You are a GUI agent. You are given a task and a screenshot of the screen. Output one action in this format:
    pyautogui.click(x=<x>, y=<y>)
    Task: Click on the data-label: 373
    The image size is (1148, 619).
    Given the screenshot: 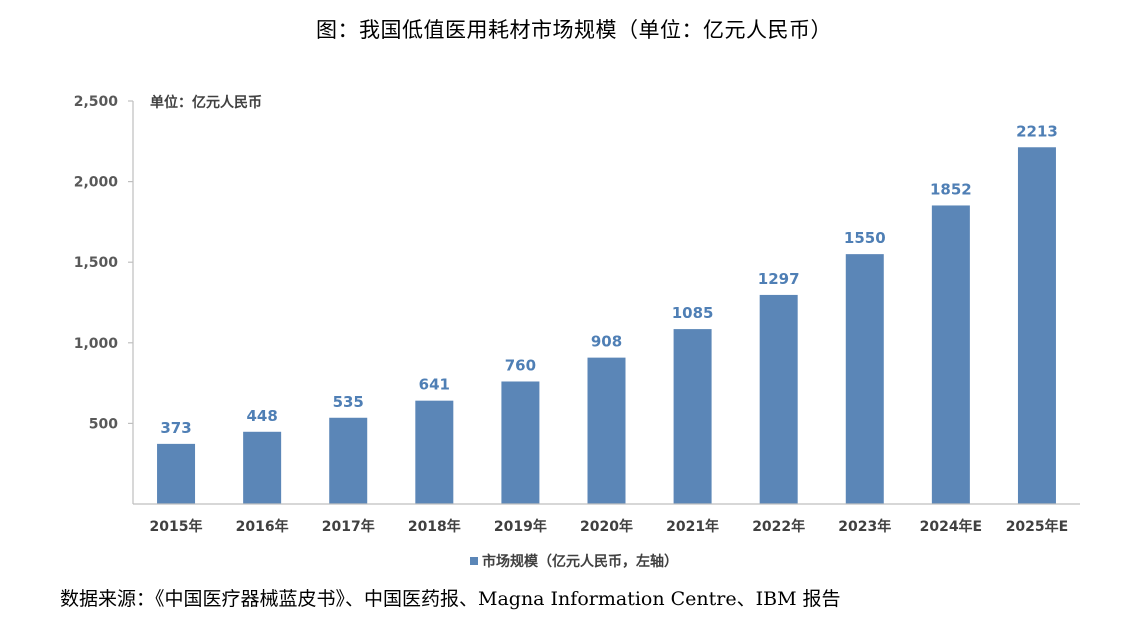 What is the action you would take?
    pyautogui.click(x=175, y=428)
    